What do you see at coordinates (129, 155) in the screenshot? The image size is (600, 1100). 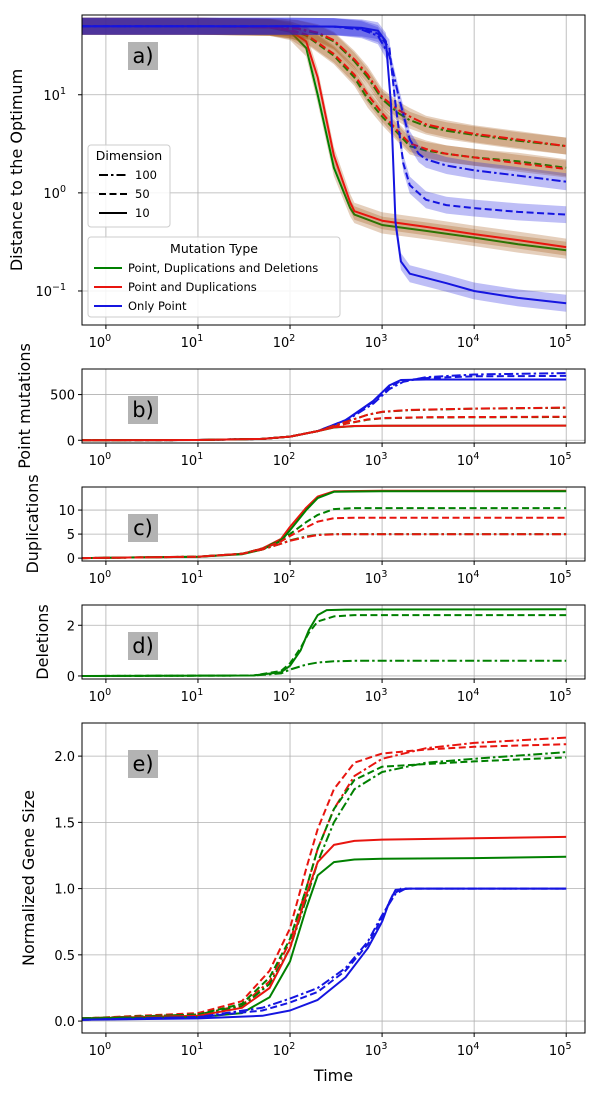 I see `legend-title: Dimension` at bounding box center [129, 155].